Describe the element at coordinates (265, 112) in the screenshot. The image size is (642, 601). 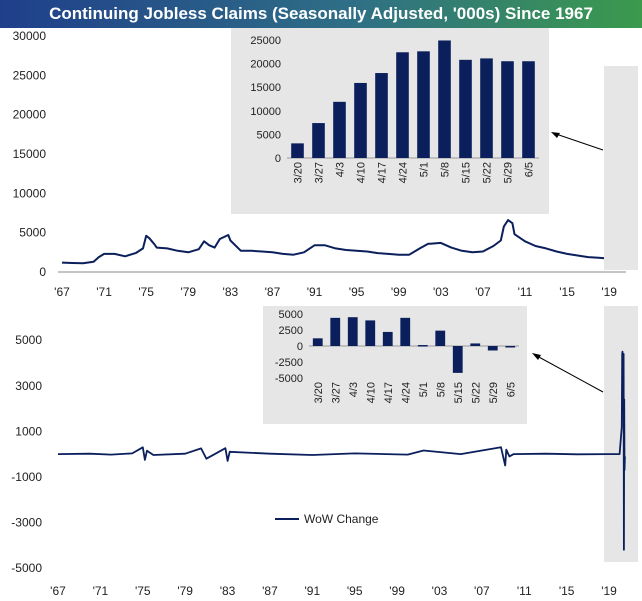
I see `inset-y-tick-label: 10000` at that location.